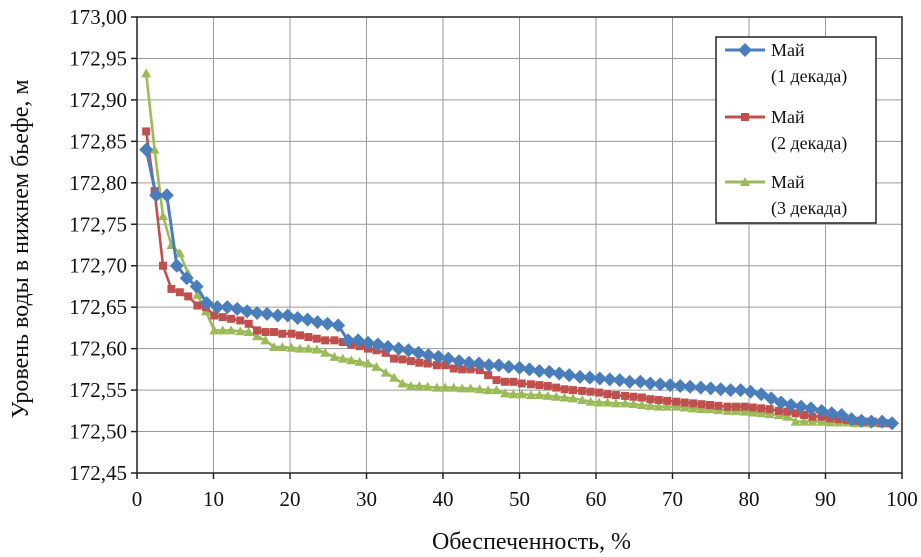 Image resolution: width=921 pixels, height=557 pixels. Describe the element at coordinates (98, 141) in the screenshot. I see `y-tick-label: 172,85` at that location.